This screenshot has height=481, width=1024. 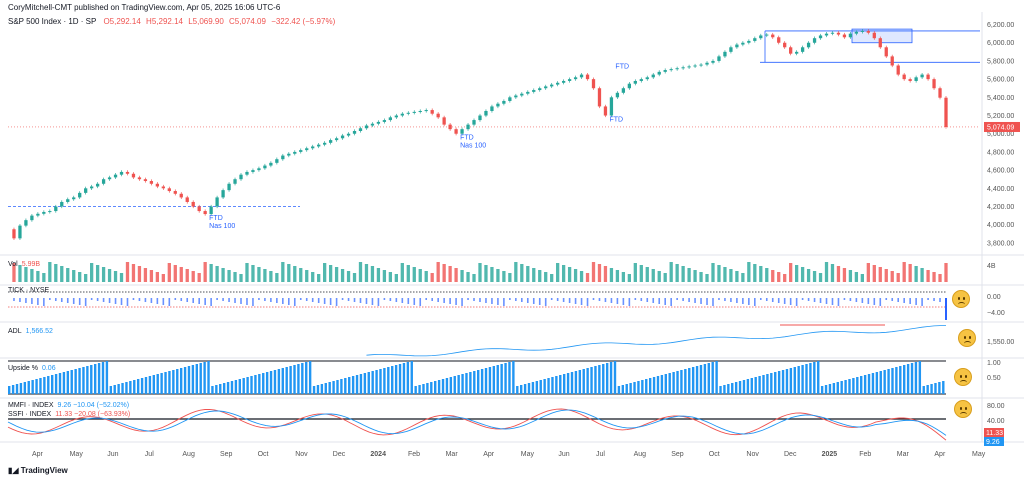 I want to click on time-tick-label: Apr, so click(x=940, y=454).